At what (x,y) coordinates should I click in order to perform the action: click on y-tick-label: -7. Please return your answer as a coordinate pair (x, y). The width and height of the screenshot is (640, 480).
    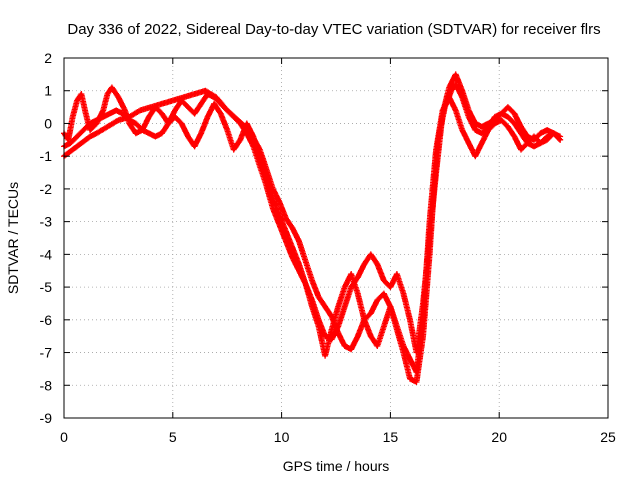
    Looking at the image, I should click on (46, 353).